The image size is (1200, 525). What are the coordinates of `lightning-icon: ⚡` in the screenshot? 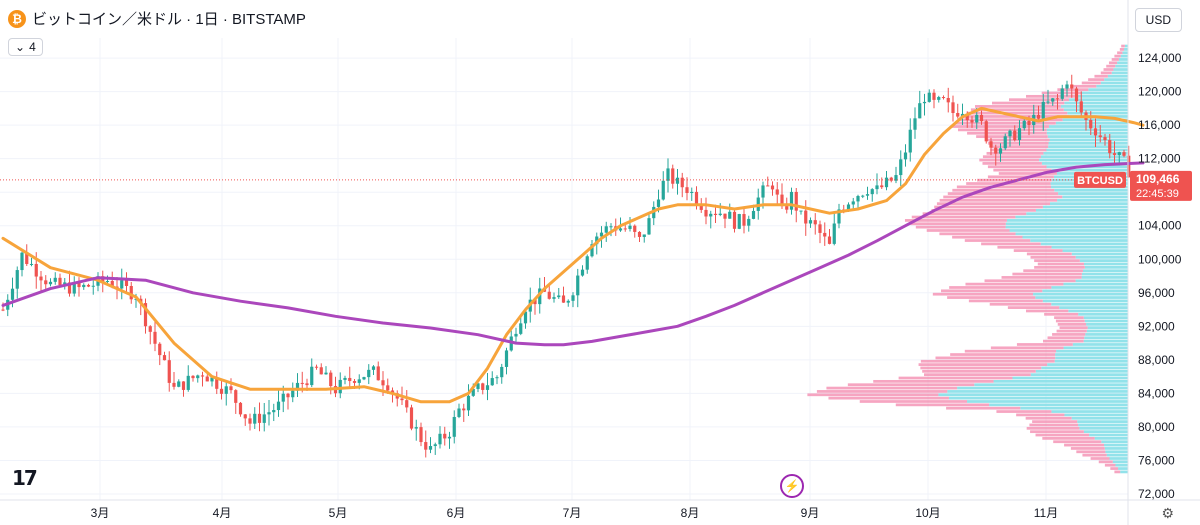 It's located at (792, 486).